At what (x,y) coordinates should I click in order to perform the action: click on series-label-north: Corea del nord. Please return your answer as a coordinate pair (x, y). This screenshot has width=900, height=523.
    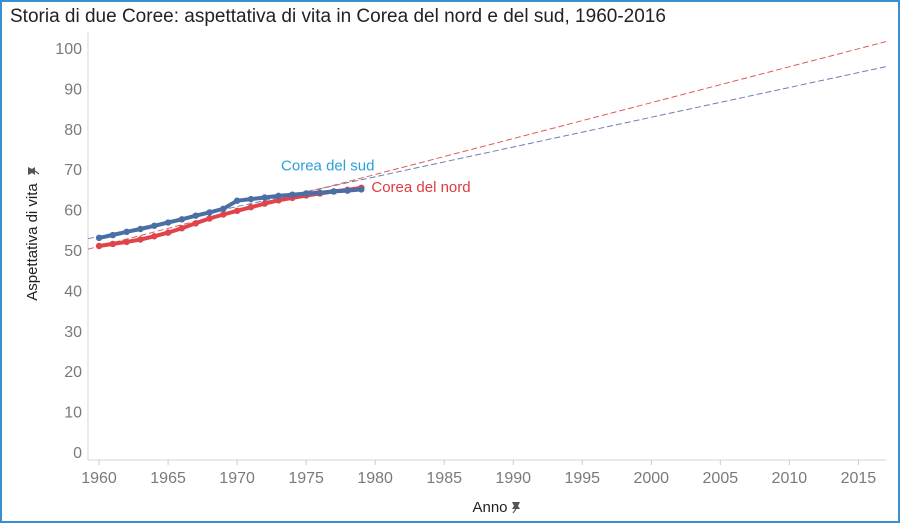
    Looking at the image, I should click on (420, 187).